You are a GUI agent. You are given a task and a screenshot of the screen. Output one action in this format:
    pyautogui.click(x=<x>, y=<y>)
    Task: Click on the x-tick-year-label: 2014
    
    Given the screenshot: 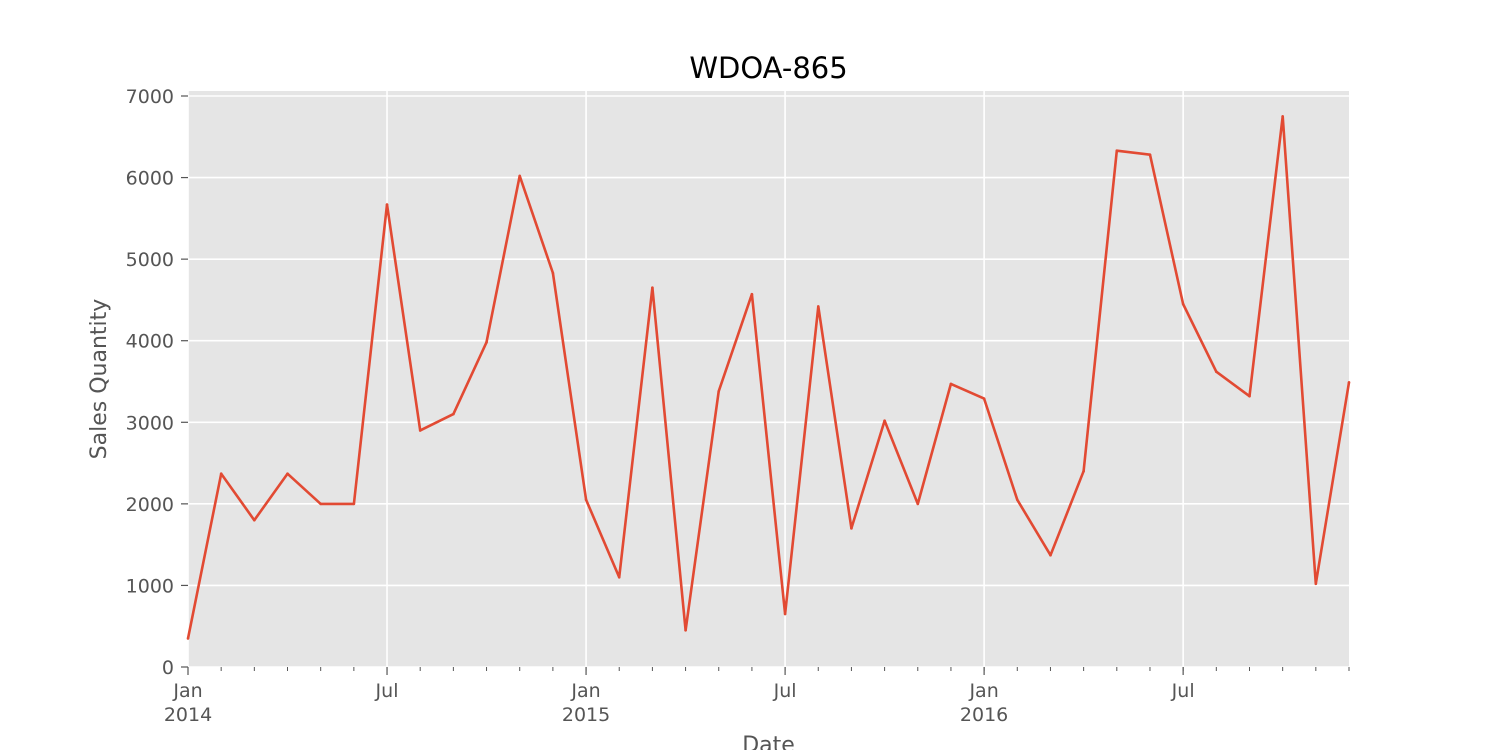 What is the action you would take?
    pyautogui.click(x=188, y=715)
    